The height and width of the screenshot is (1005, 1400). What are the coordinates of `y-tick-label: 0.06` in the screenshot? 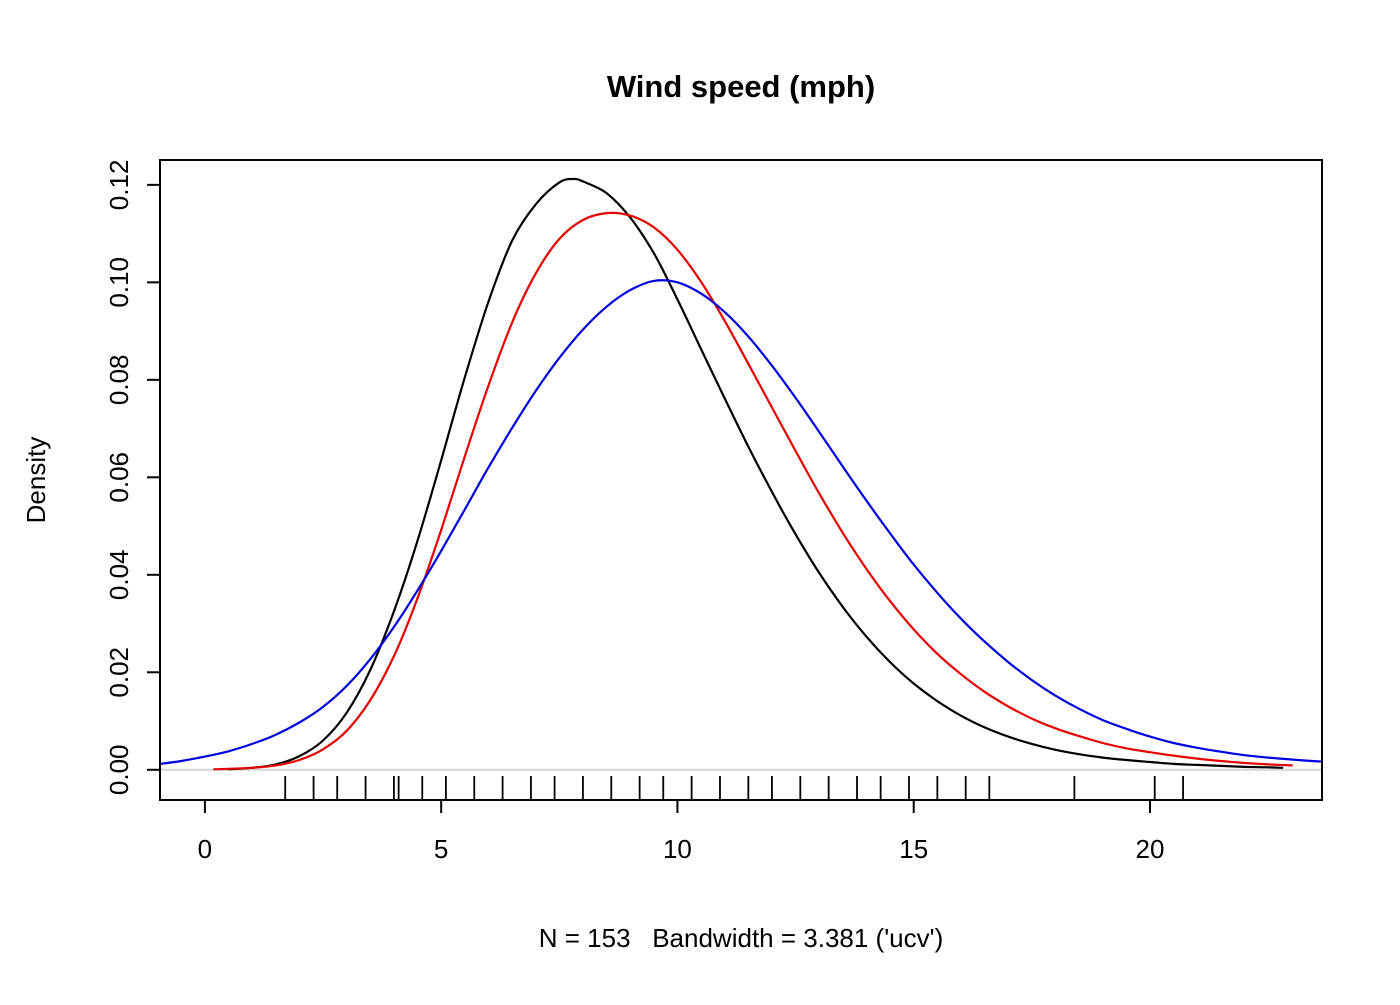 It's located at (119, 477).